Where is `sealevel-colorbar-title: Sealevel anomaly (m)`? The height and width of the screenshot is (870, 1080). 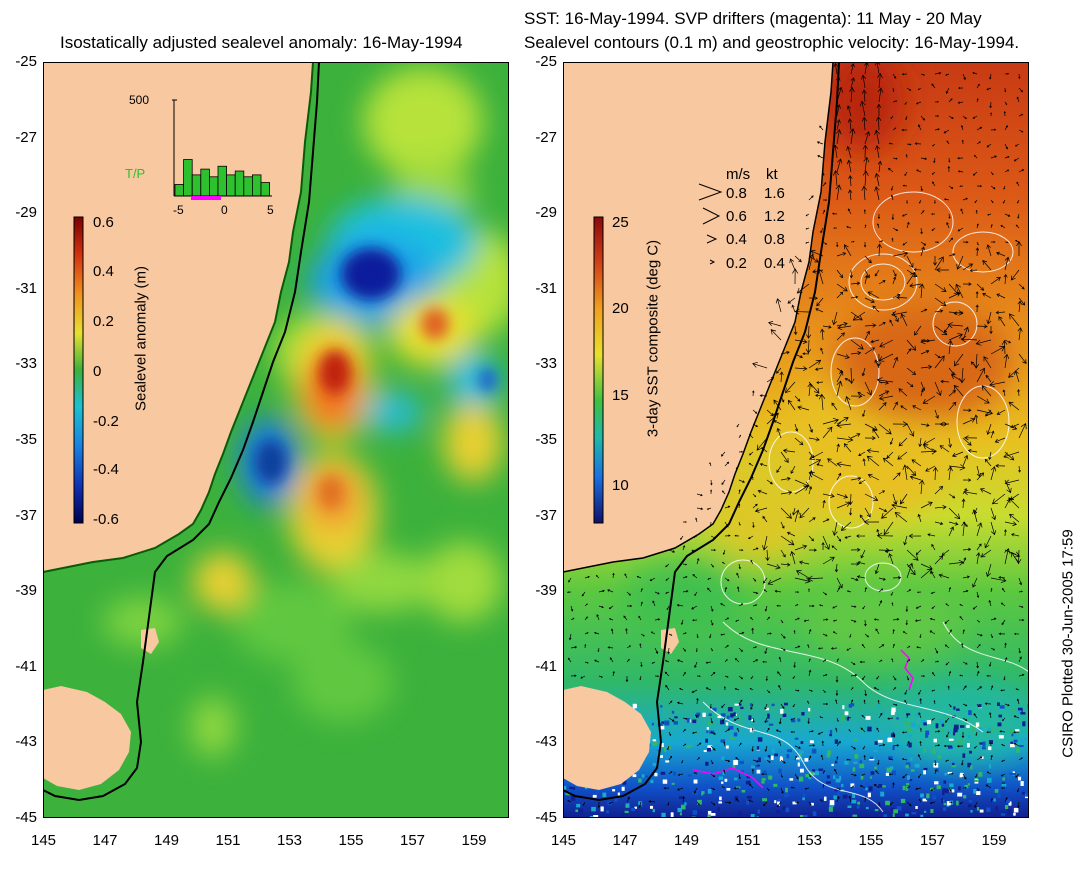 sealevel-colorbar-title: Sealevel anomaly (m) is located at coordinates (141, 338).